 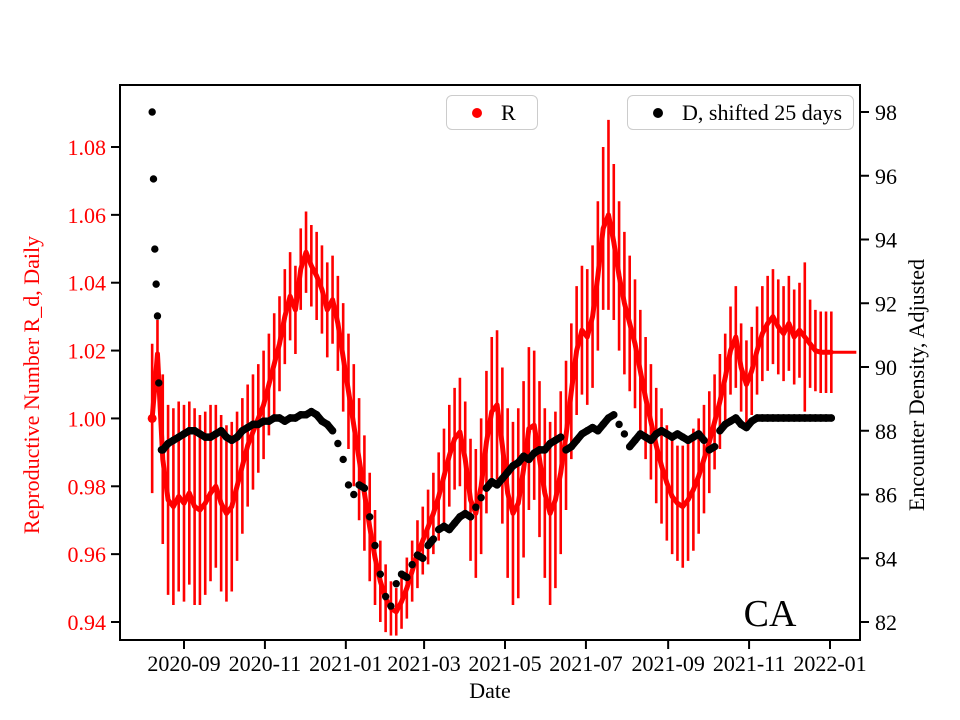 What do you see at coordinates (31, 385) in the screenshot?
I see `y-axis-label-left: Reproductive Number R_d, Daily` at bounding box center [31, 385].